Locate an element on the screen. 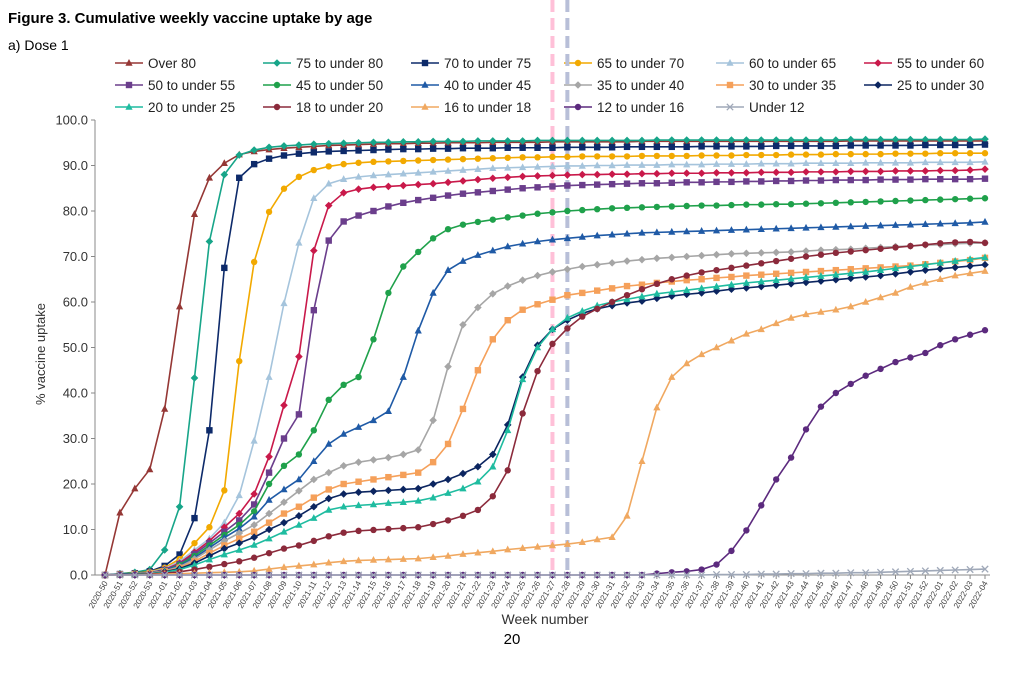  legend-item: Over 80 is located at coordinates (155, 63).